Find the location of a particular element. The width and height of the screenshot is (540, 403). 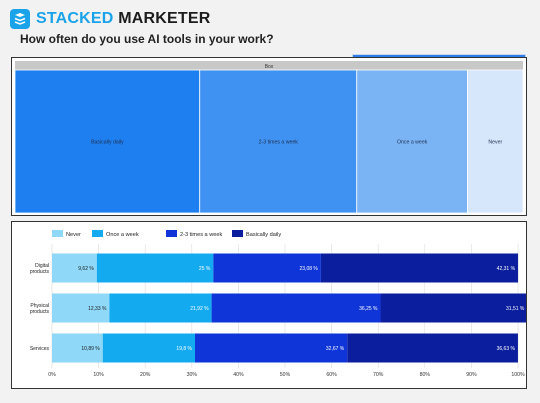

data-label-once-a-week: 21,92 % is located at coordinates (199, 309).